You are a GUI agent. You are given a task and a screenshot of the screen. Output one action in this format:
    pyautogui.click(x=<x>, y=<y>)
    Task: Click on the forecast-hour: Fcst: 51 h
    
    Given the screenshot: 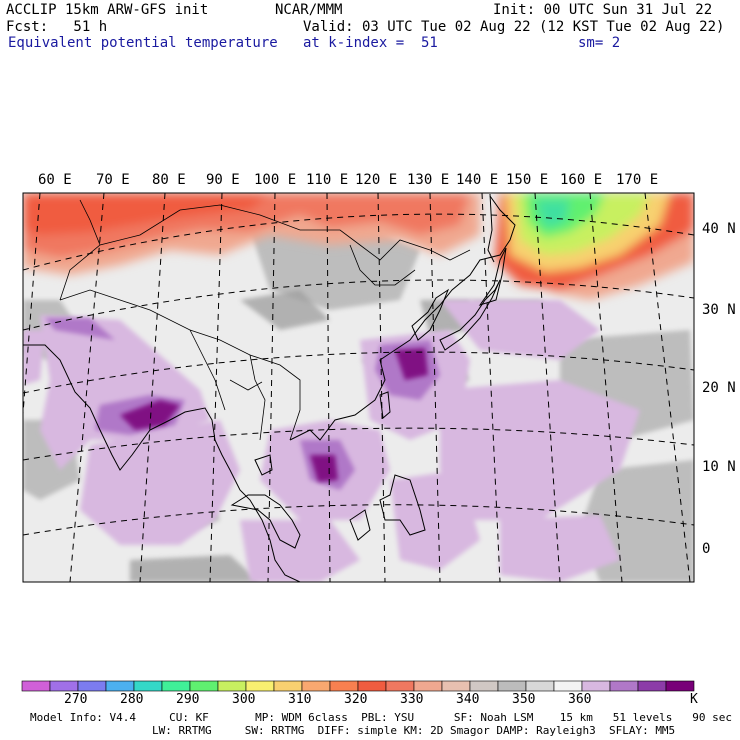 What is the action you would take?
    pyautogui.click(x=57, y=27)
    